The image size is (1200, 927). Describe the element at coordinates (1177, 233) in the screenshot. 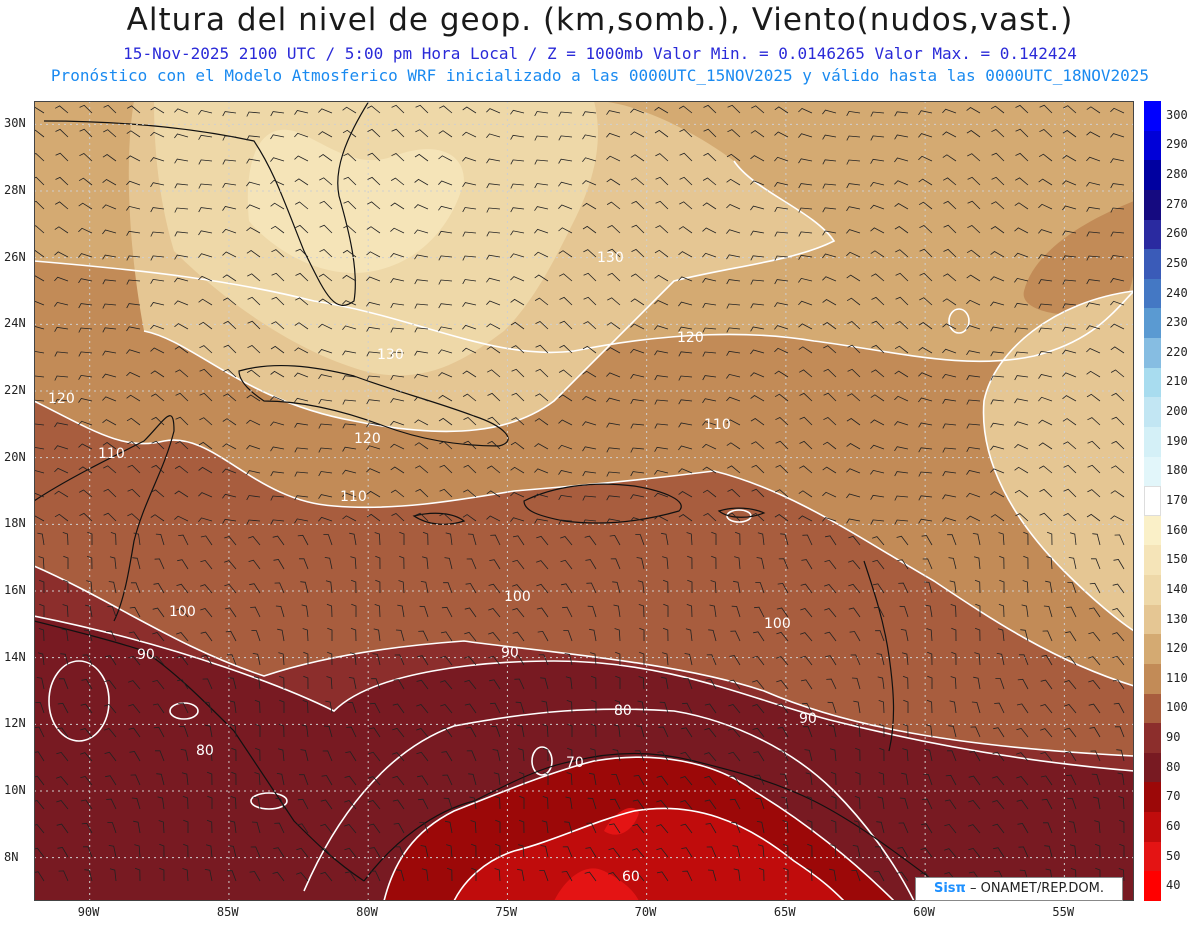

I see `color-scale-label: 260` at that location.